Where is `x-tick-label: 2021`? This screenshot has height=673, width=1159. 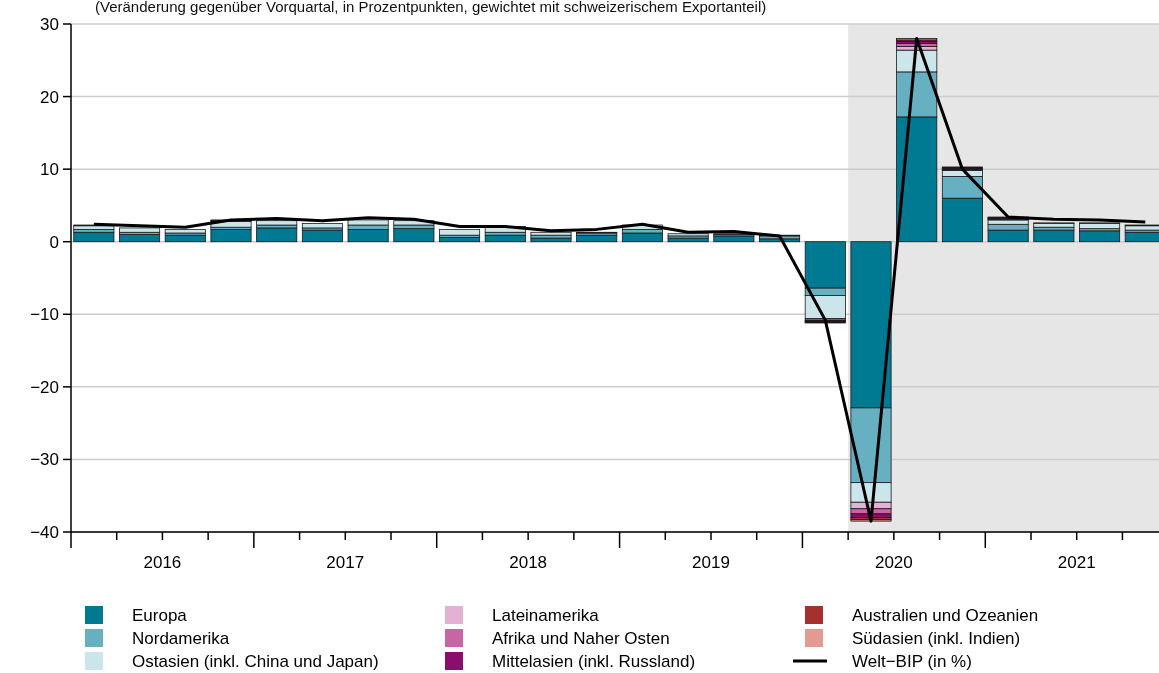
x-tick-label: 2021 is located at coordinates (1076, 562).